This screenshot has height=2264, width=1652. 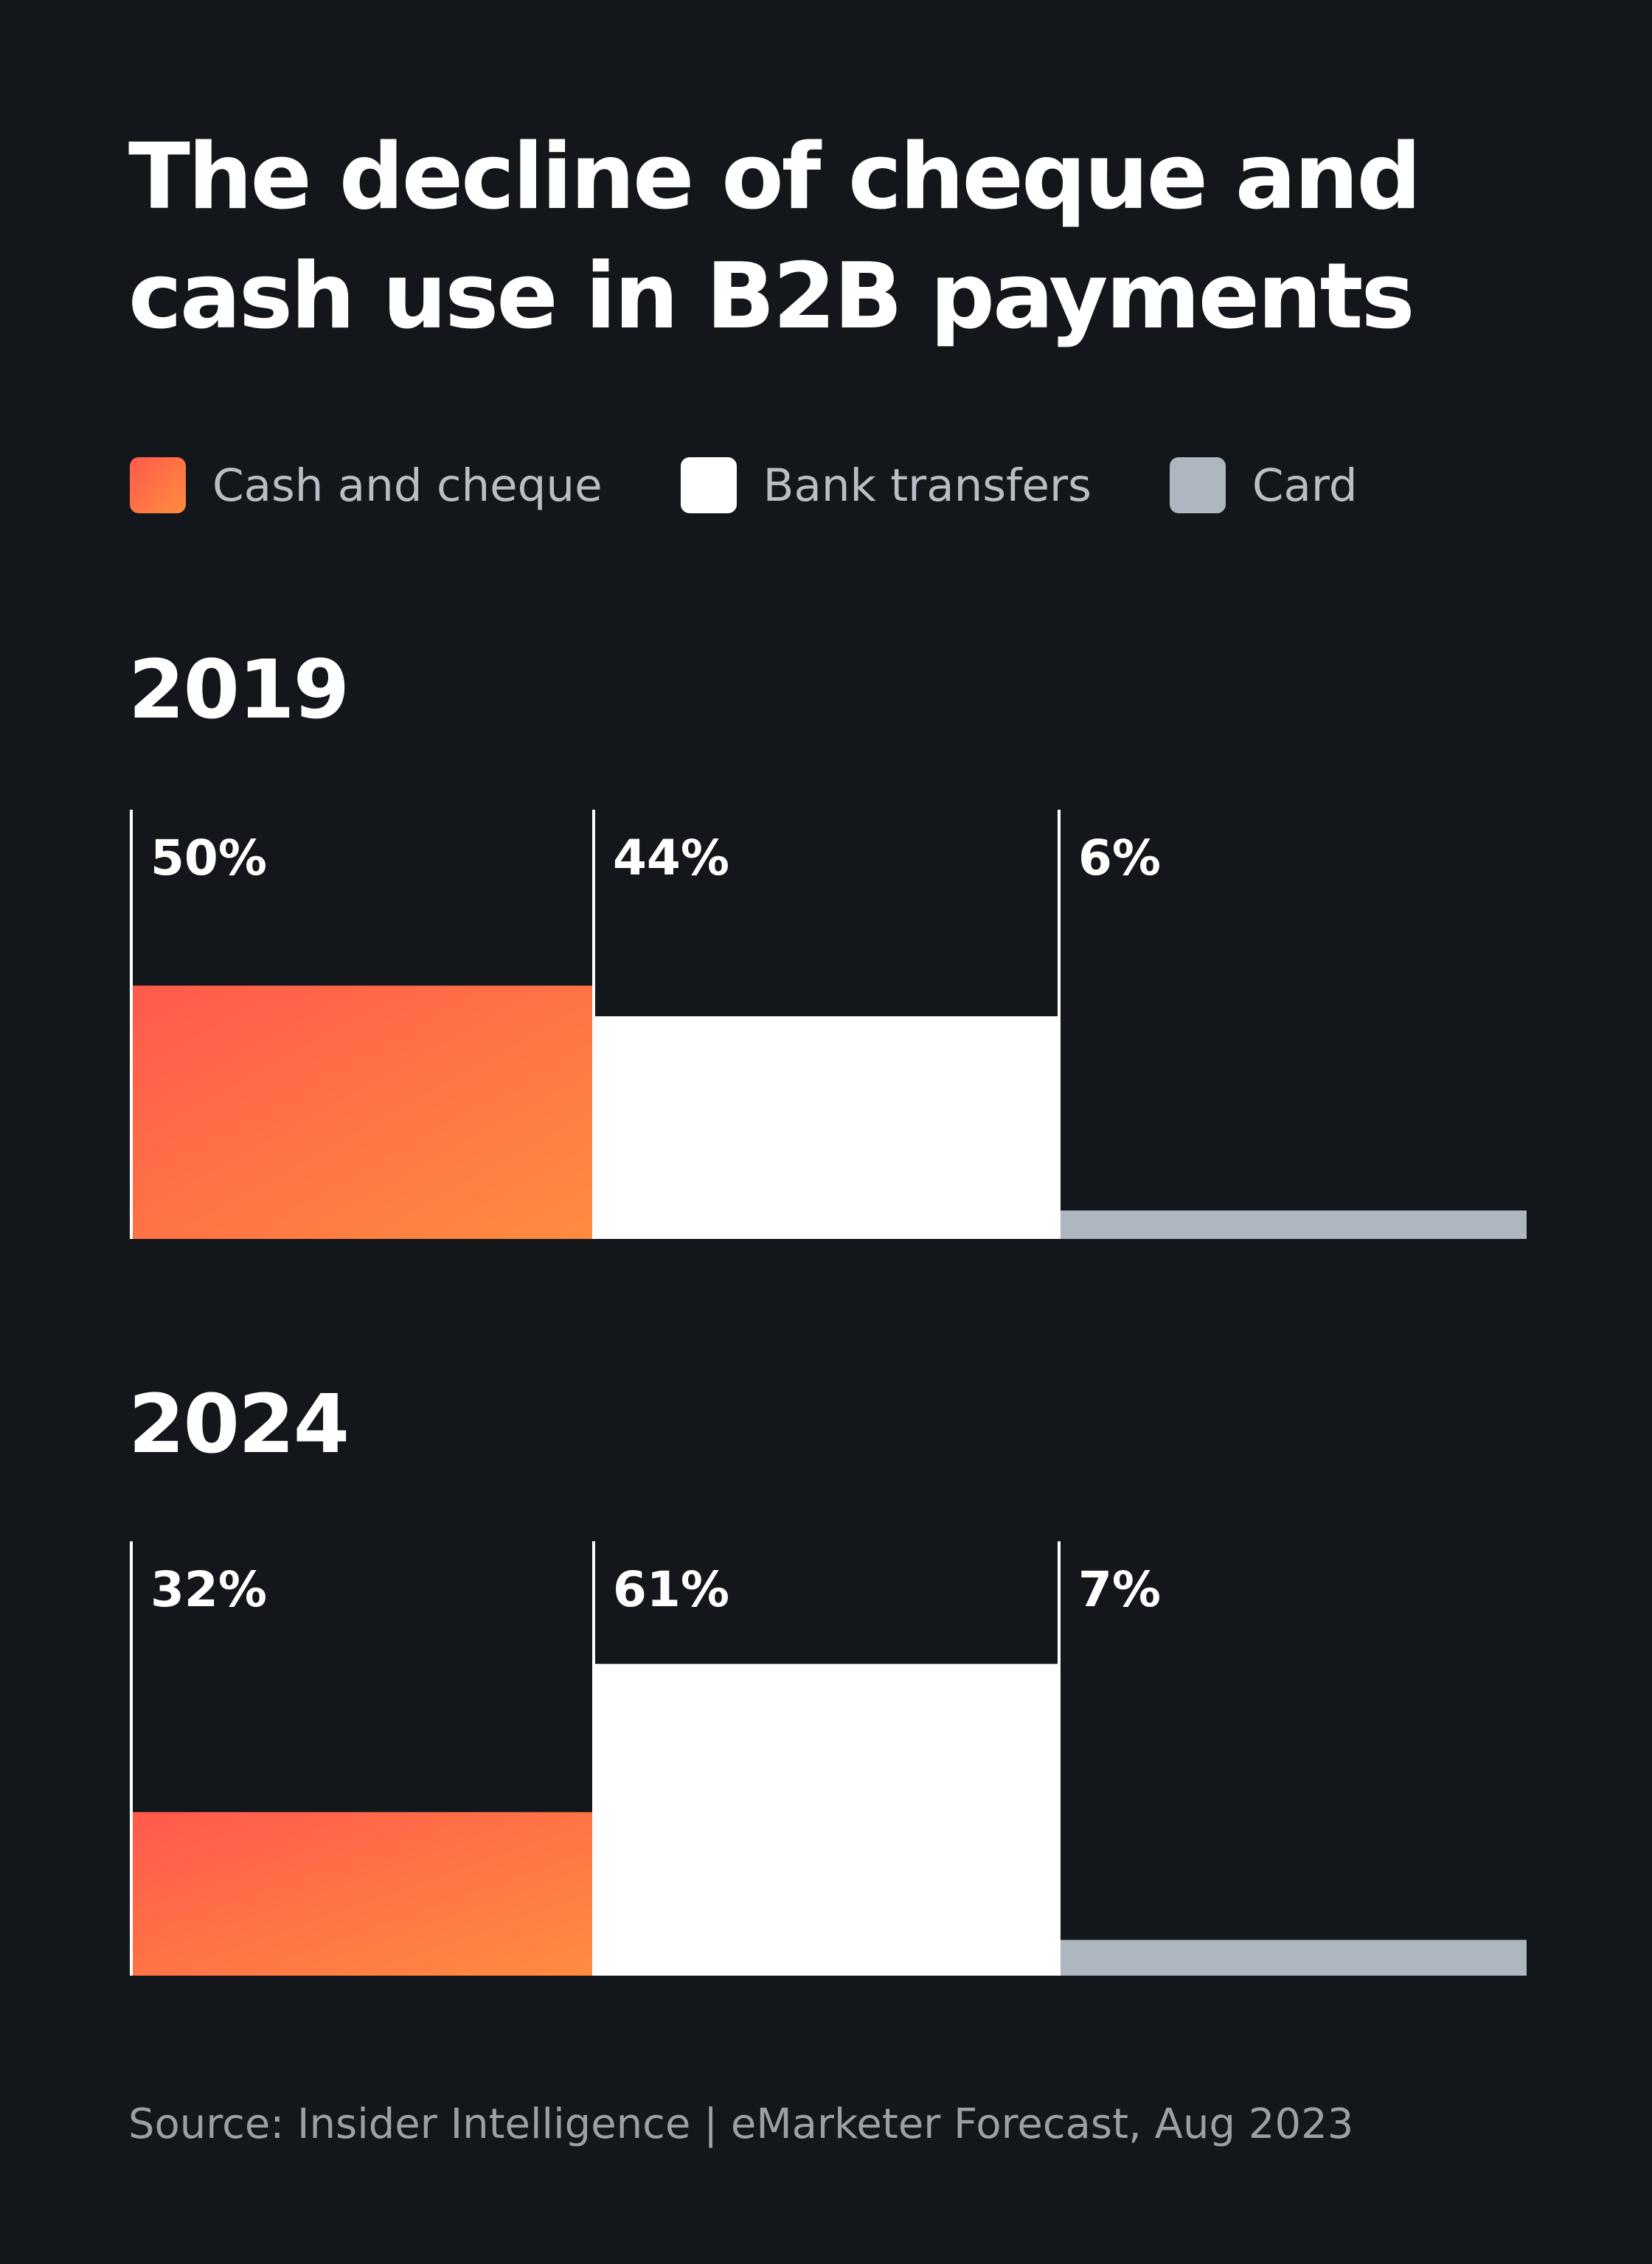 I want to click on chart-title-line-1: The decline of cheque and, so click(x=774, y=177).